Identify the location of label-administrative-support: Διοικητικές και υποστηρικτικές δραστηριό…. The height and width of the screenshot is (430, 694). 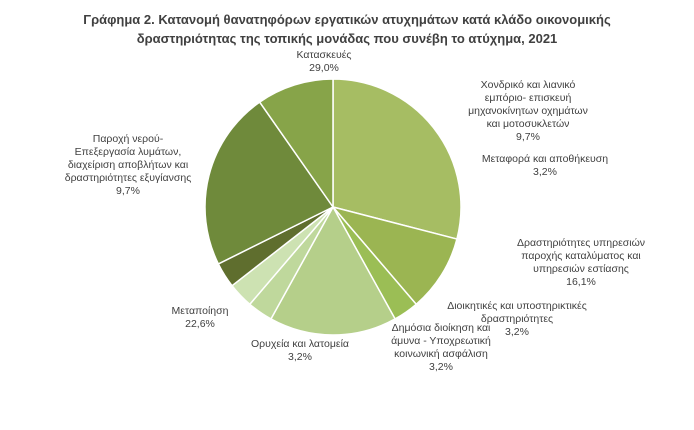
(517, 319).